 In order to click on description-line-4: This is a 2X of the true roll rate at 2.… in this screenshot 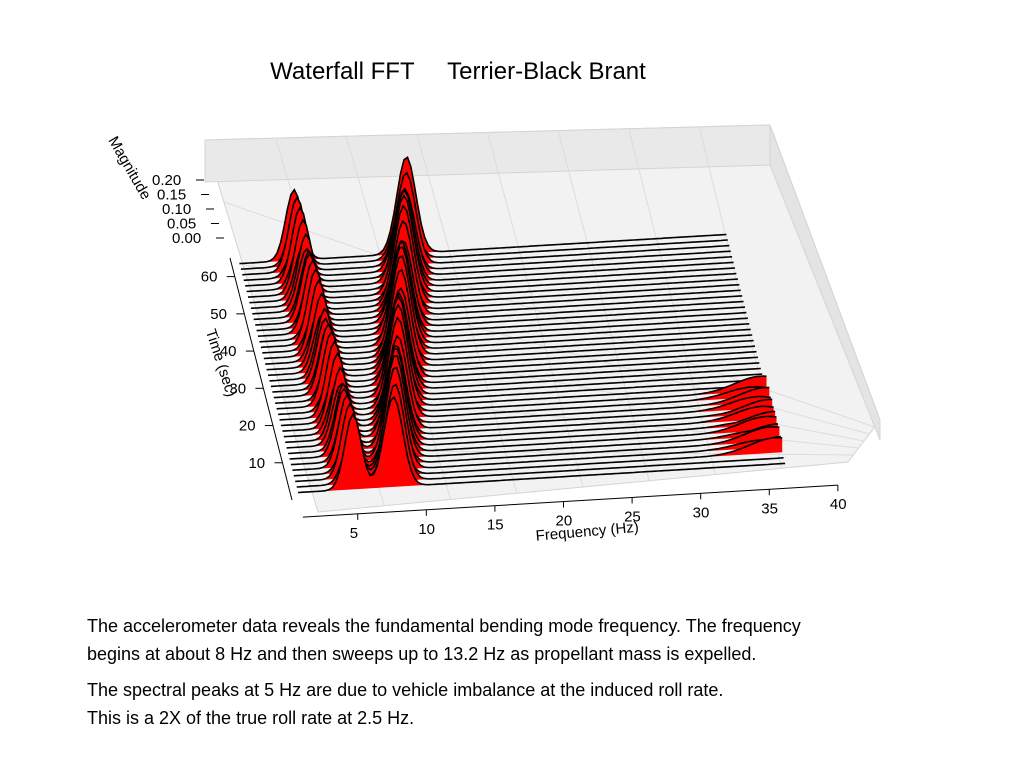, I will do `click(251, 718)`.